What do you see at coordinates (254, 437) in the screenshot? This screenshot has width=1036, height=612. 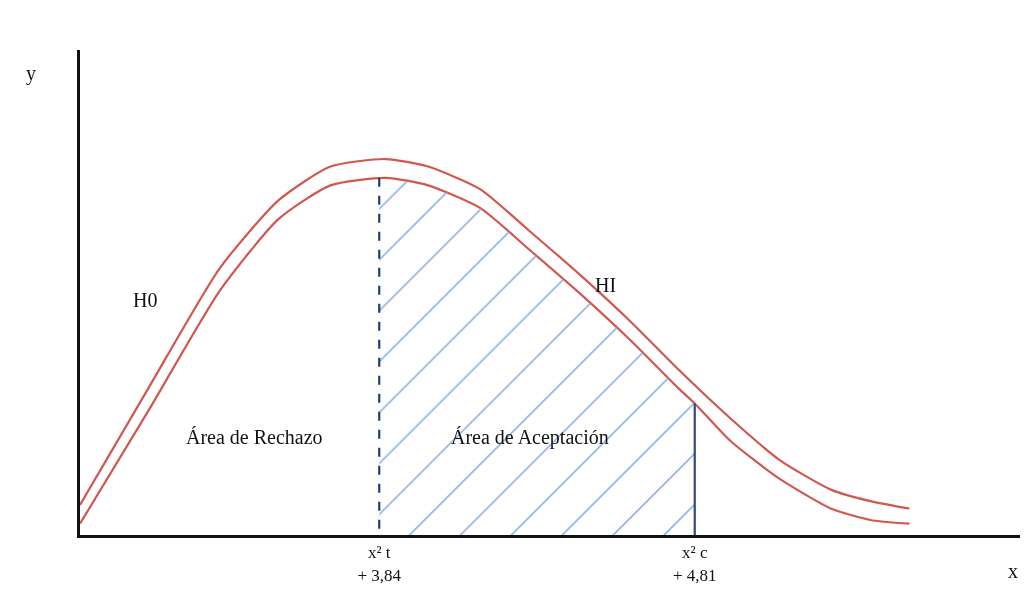 I see `annotation: Área de Rechazo` at bounding box center [254, 437].